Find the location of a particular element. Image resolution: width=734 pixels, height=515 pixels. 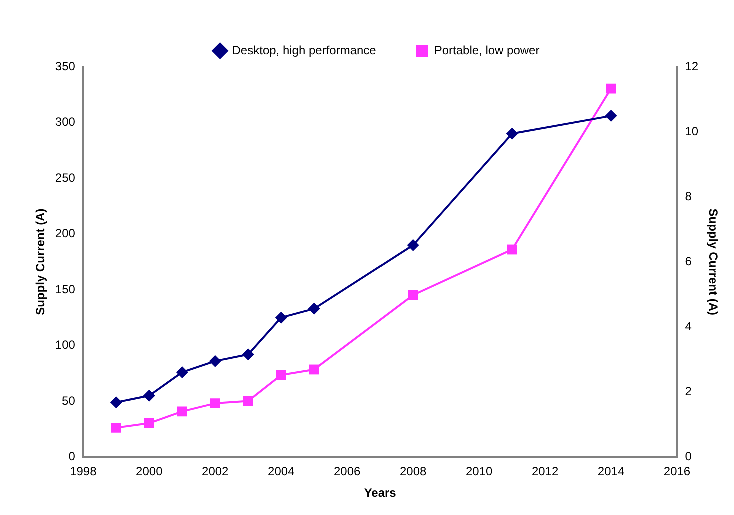

x-tick-label: 2014 is located at coordinates (611, 471).